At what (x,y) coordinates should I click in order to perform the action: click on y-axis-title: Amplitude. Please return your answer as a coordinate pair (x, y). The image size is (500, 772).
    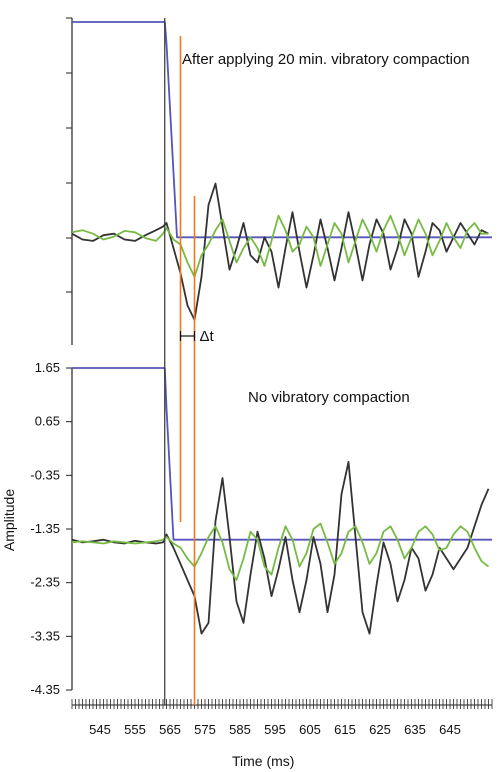
    Looking at the image, I should click on (9, 520).